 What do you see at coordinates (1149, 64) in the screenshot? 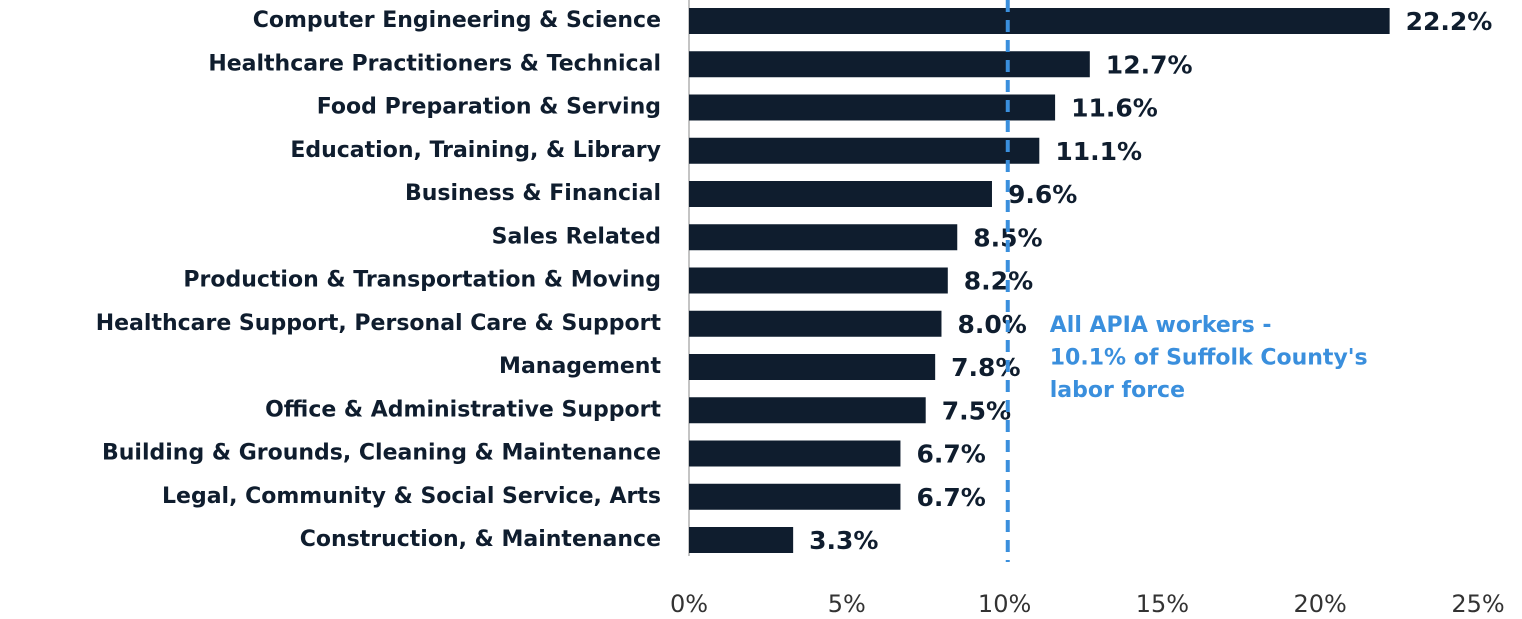
I see `value-label: 12.7%` at bounding box center [1149, 64].